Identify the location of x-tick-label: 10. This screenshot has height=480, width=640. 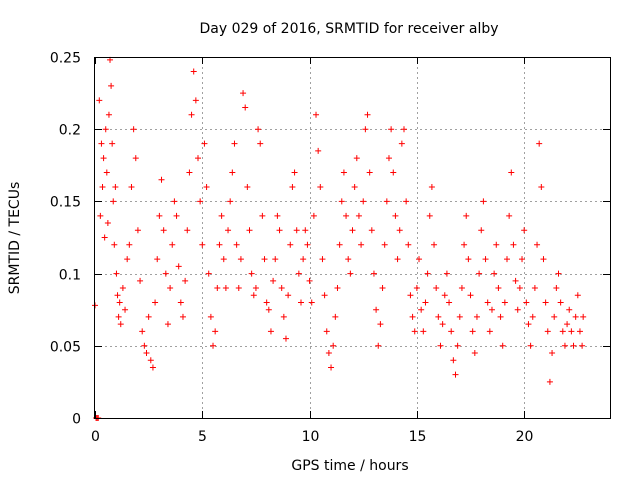
(311, 437).